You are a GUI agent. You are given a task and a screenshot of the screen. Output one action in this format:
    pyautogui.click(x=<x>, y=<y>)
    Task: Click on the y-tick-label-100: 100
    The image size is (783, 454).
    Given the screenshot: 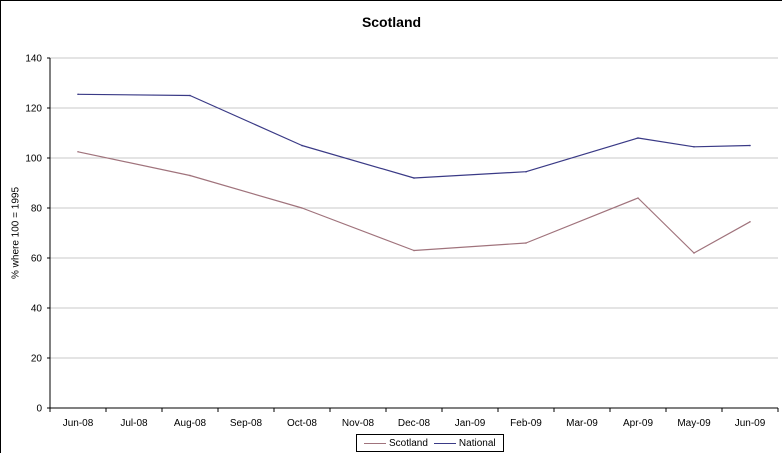 What is the action you would take?
    pyautogui.click(x=33, y=159)
    